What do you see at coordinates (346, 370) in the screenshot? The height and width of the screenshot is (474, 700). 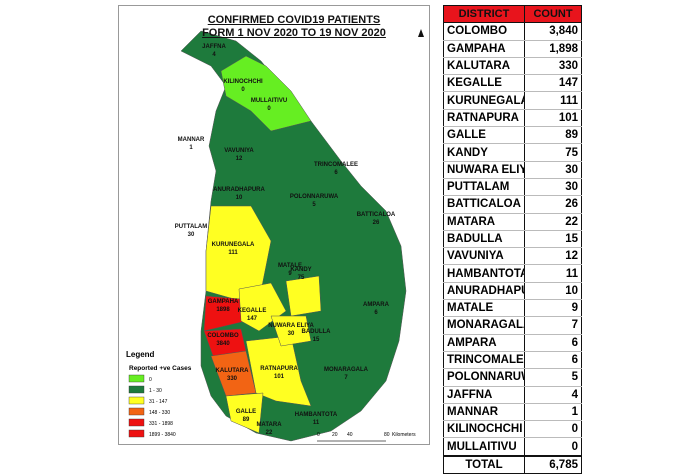 I see `district-name: MONARAGALA` at bounding box center [346, 370].